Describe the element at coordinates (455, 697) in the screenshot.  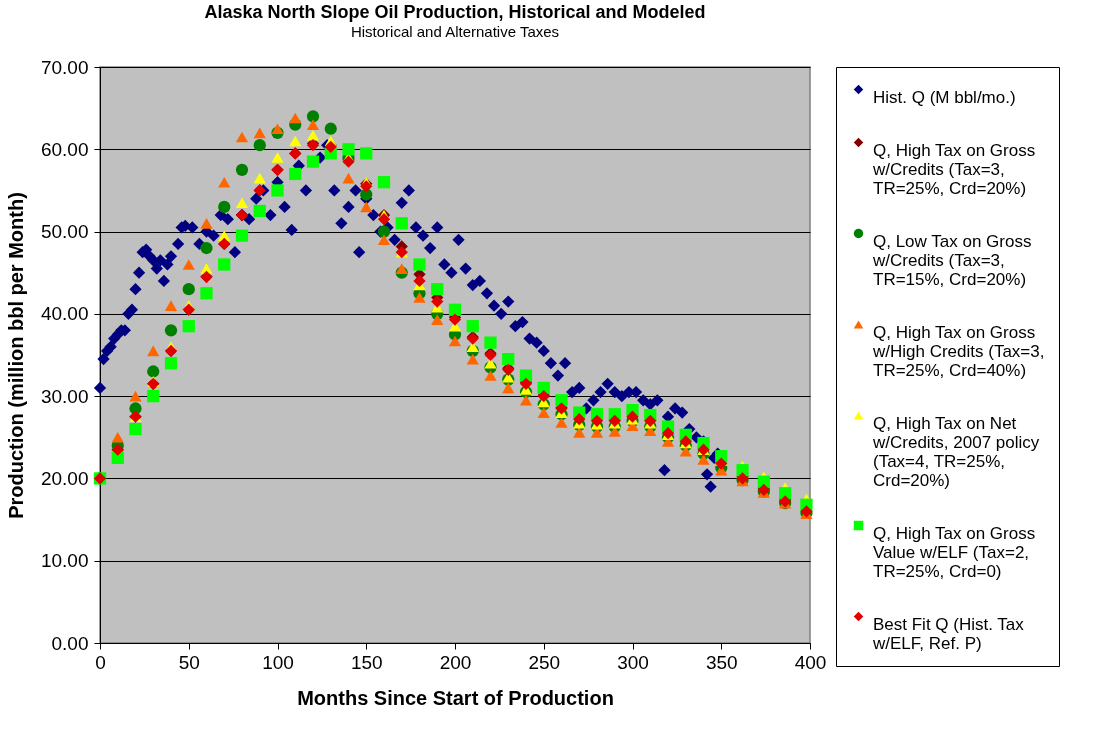
I see `x-axis-title: Months Since Start of Production` at that location.